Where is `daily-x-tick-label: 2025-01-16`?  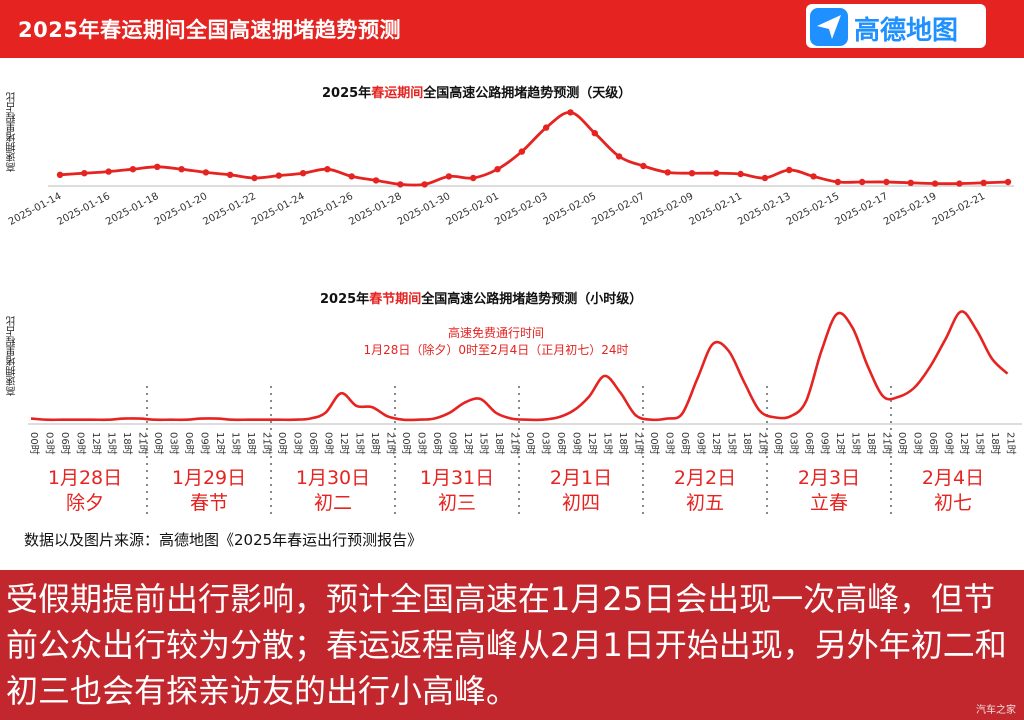
daily-x-tick-label: 2025-01-16 is located at coordinates (84, 209).